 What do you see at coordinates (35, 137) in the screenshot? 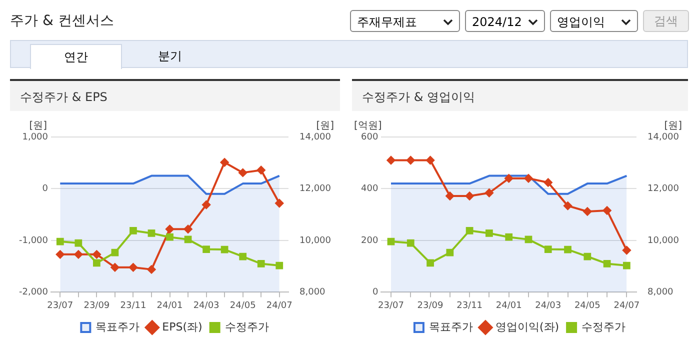
I see `y-tick-label: 1,000` at bounding box center [35, 137].